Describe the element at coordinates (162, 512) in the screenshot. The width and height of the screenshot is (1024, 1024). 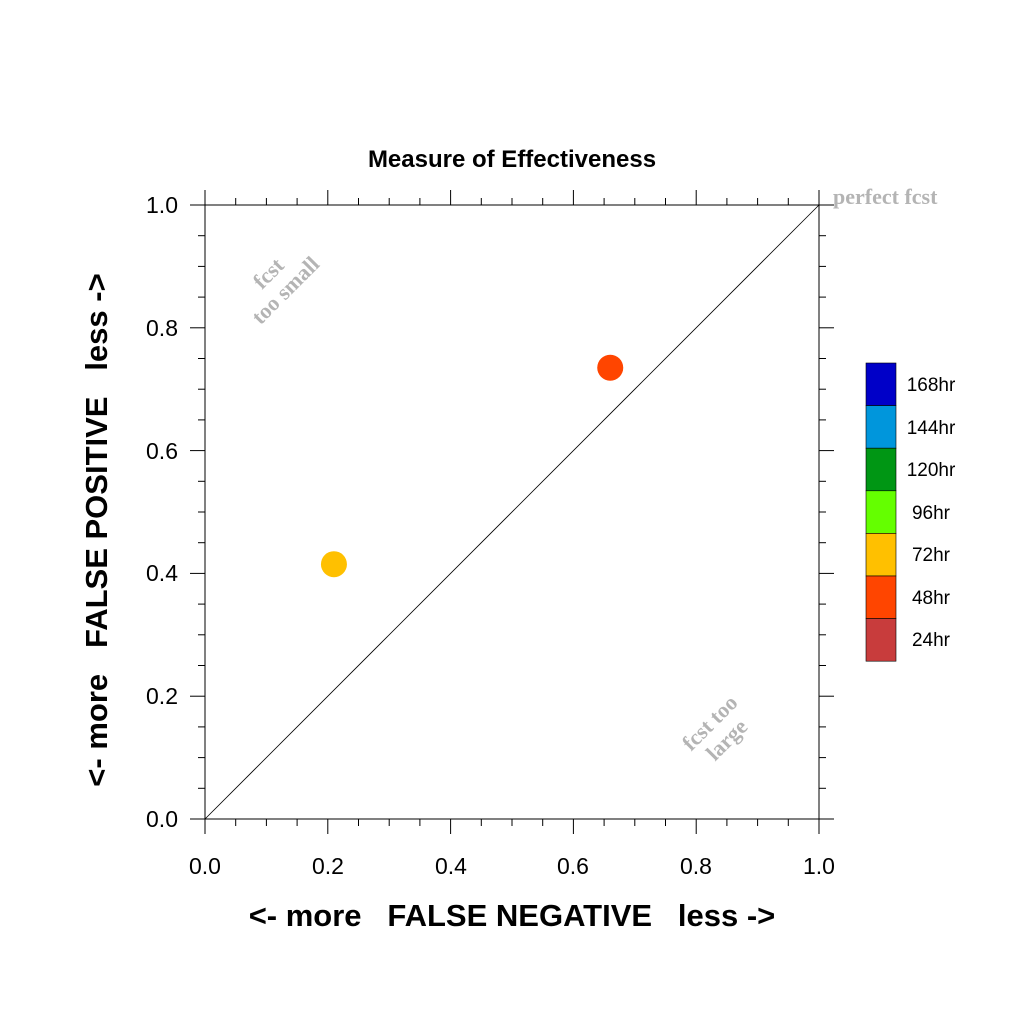
I see `y-tick-labels: 0.0 0.2 0.4 0.6 0.8 1.0` at that location.